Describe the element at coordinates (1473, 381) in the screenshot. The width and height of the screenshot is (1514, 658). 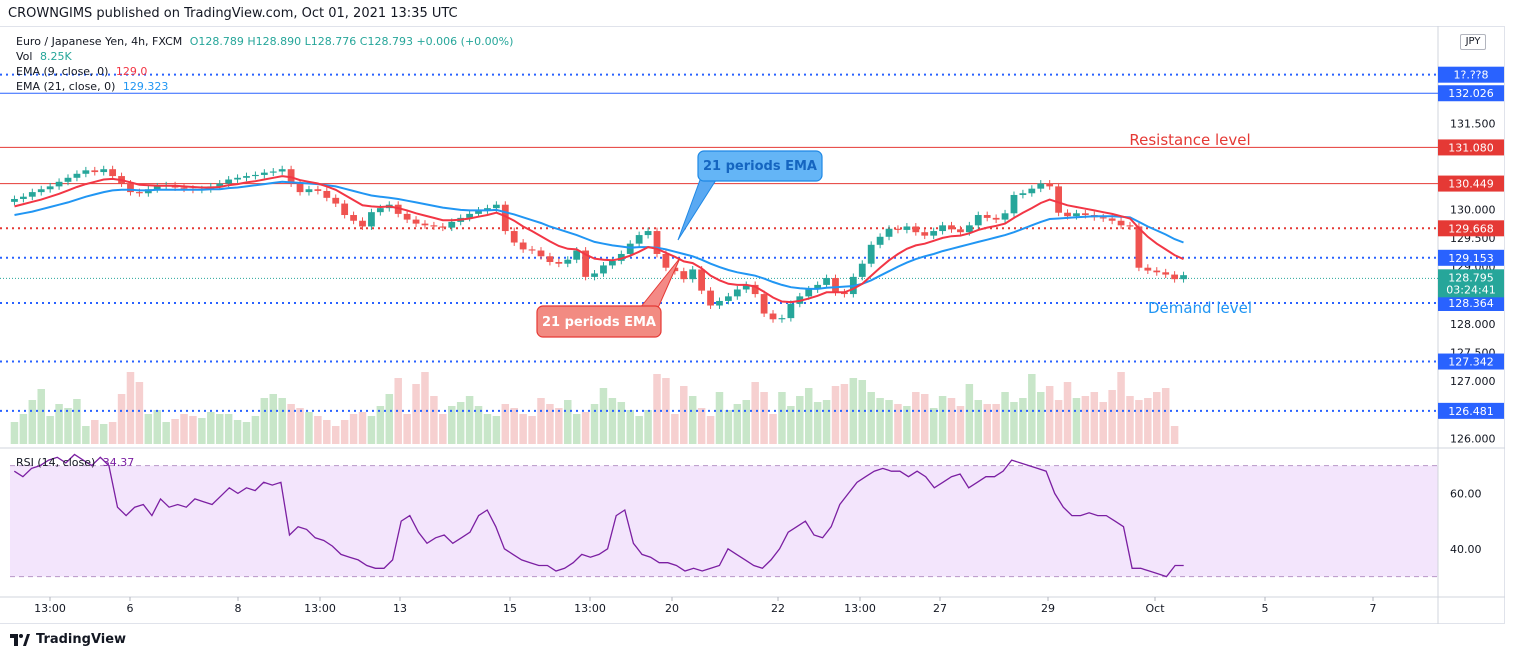
I see `price-tick-label: 127.000` at that location.